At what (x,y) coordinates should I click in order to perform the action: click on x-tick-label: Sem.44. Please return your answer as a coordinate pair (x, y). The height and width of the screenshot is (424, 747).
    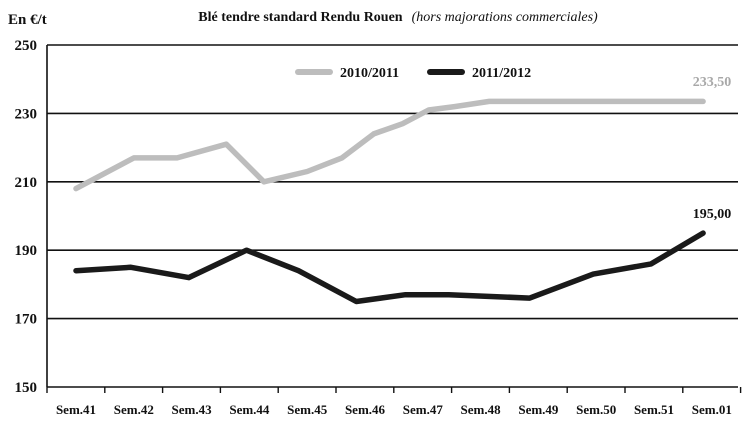
    Looking at the image, I should click on (249, 409).